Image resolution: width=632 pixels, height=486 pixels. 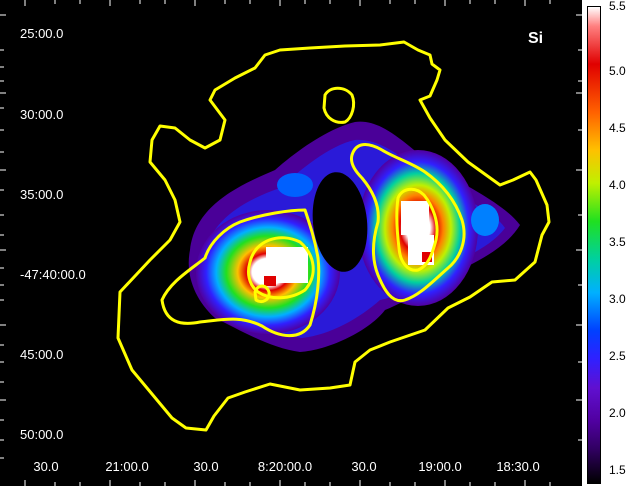 What do you see at coordinates (617, 356) in the screenshot?
I see `colorbar-label: 2.5` at bounding box center [617, 356].